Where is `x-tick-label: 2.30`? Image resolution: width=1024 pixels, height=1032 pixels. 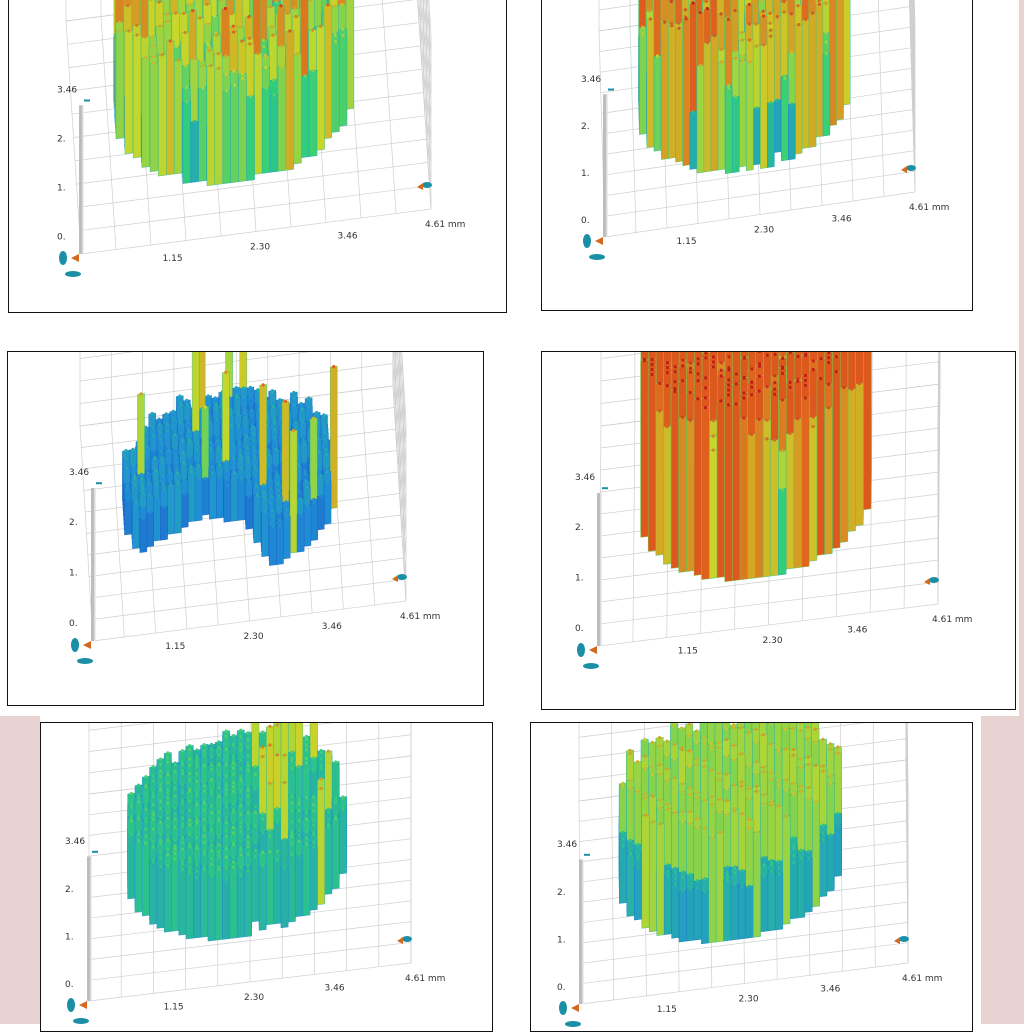 x-tick-label: 2.30 is located at coordinates (254, 637).